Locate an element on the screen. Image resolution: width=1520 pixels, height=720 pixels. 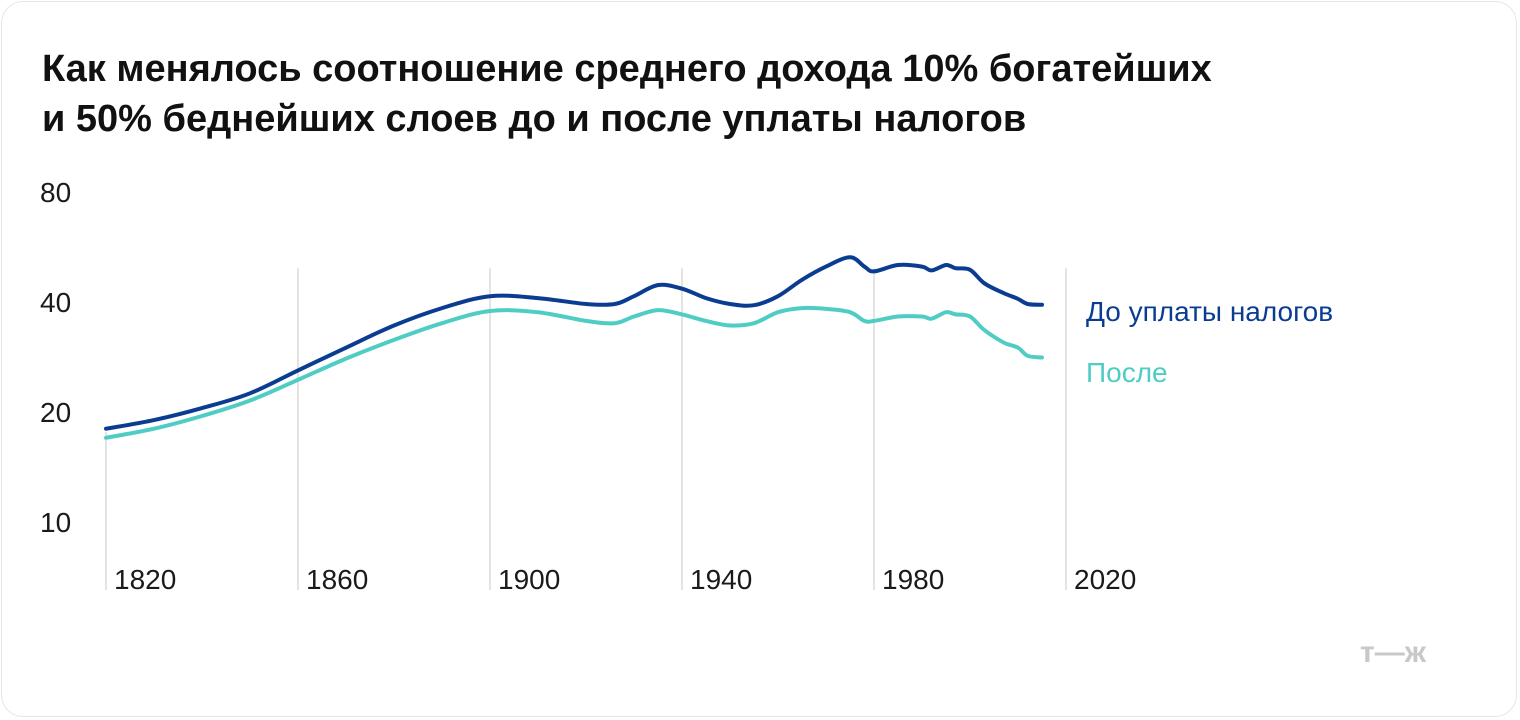
brand-logo-text: т—ж is located at coordinates (1393, 653).